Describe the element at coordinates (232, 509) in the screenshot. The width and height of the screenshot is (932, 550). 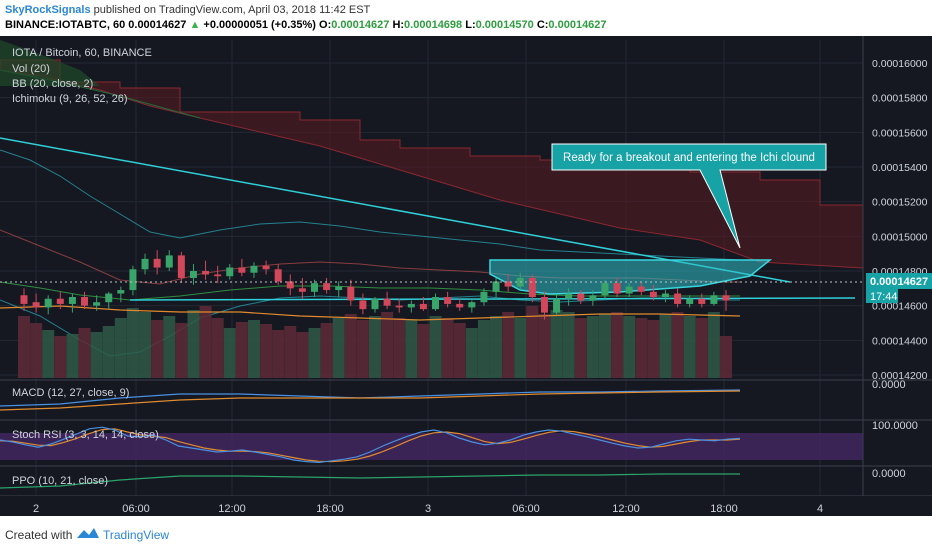
I see `x-tick-label: 12:00` at that location.